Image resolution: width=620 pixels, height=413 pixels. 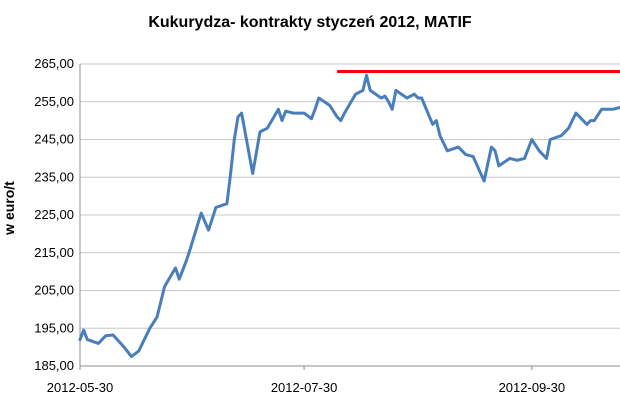 I want to click on chart-title: Kukurydza- kontrakty styczeń 2012, MATIF, so click(x=310, y=22).